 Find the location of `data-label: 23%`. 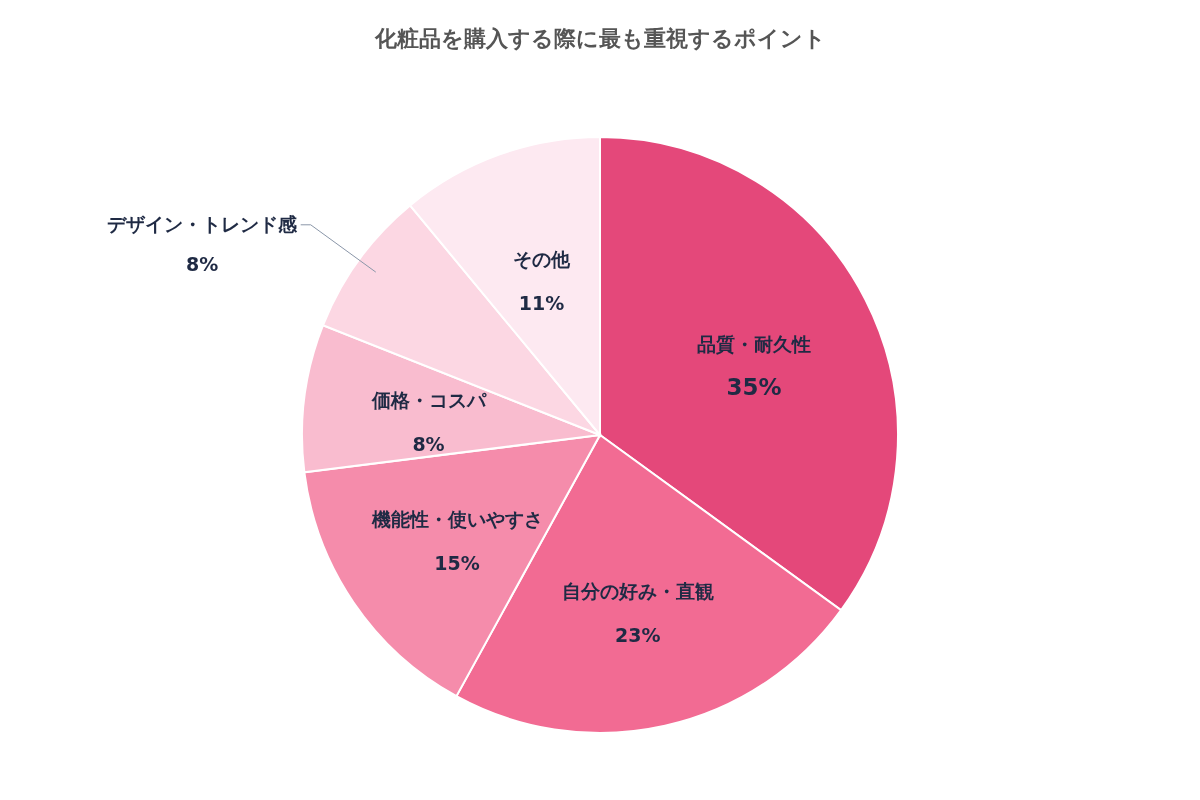

data-label: 23% is located at coordinates (637, 634).